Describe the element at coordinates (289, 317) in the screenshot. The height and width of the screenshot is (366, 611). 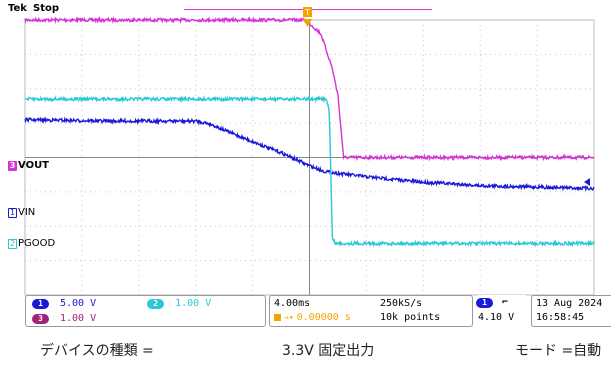
I see `arrow-right-icon: →▾` at that location.